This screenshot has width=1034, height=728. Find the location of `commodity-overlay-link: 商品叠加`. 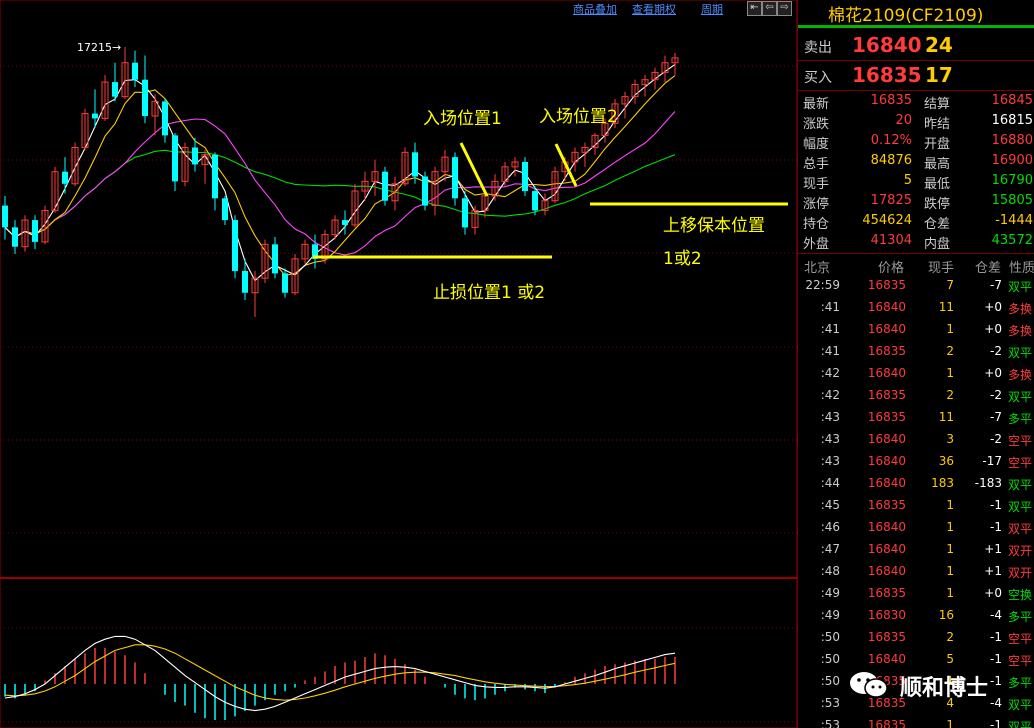

commodity-overlay-link: 商品叠加 is located at coordinates (595, 9).